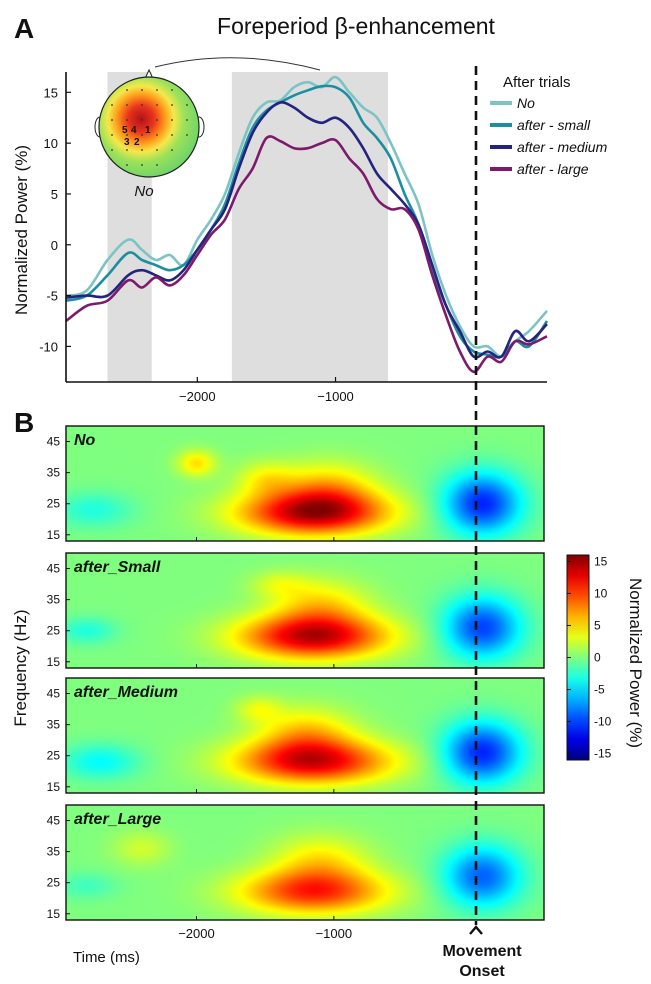  I want to click on y-tick-label: 10, so click(51, 143).